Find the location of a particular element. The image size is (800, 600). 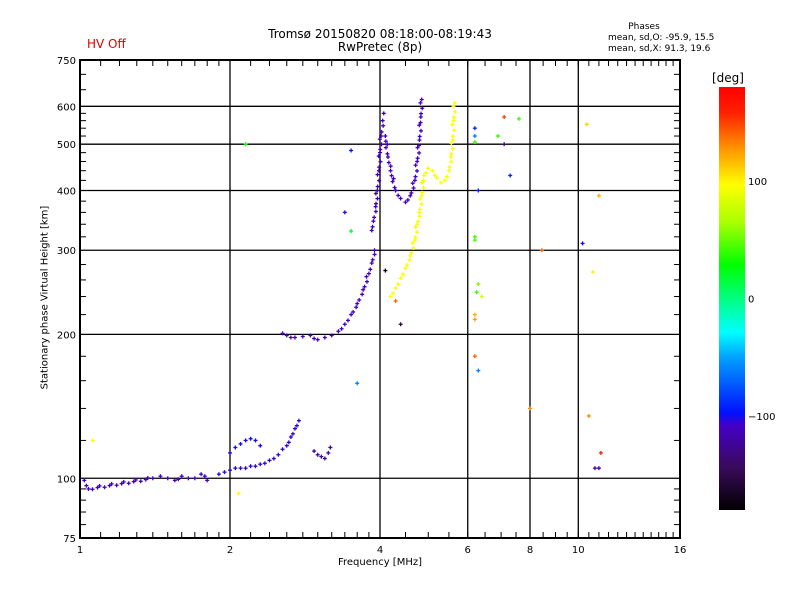

x-axis-label: Frequency [MHz] is located at coordinates (380, 562).